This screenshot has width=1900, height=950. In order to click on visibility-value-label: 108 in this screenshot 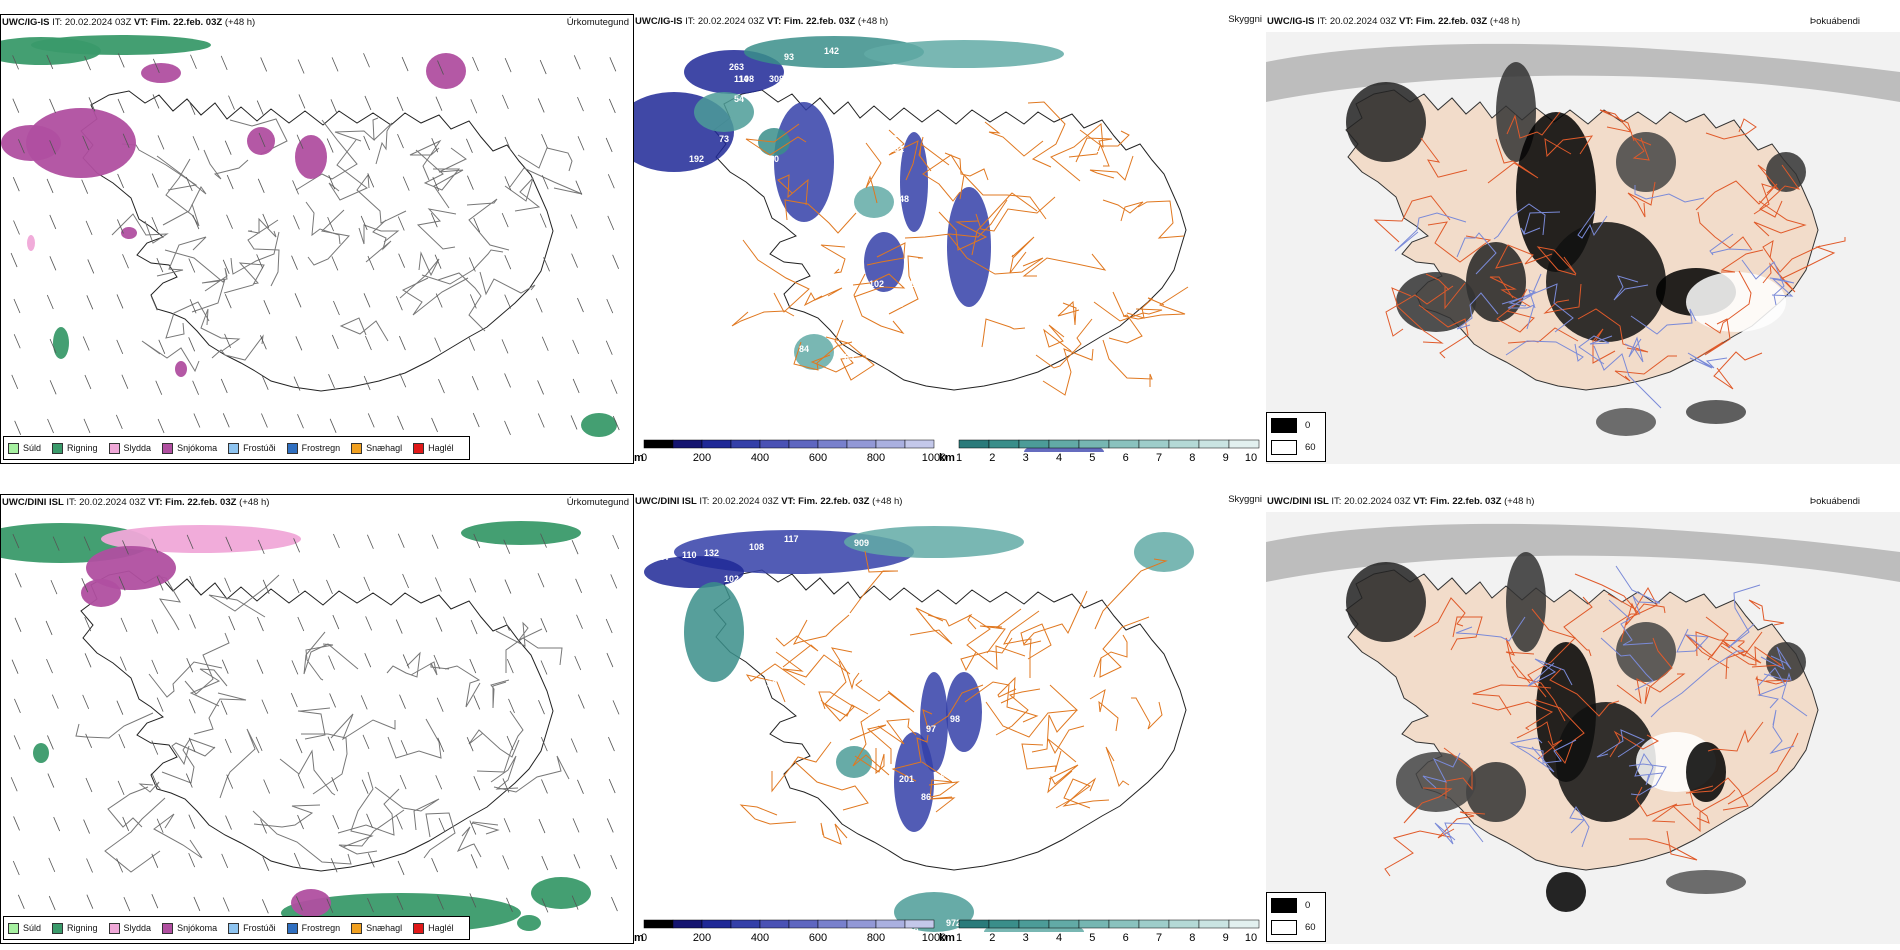, I will do `click(756, 547)`.